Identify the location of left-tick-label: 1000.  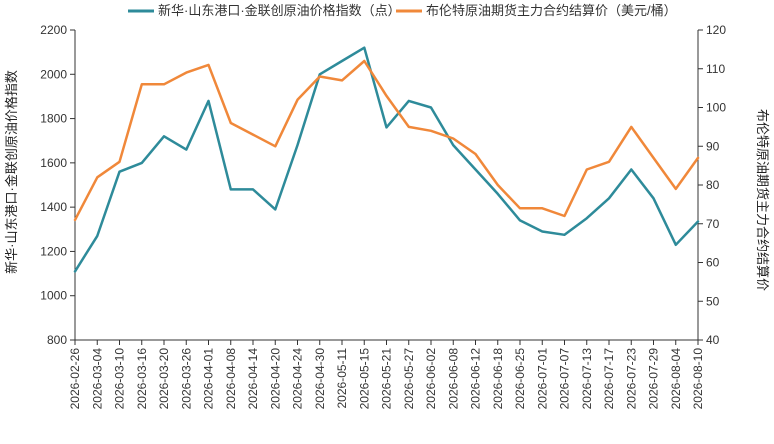
(53, 296).